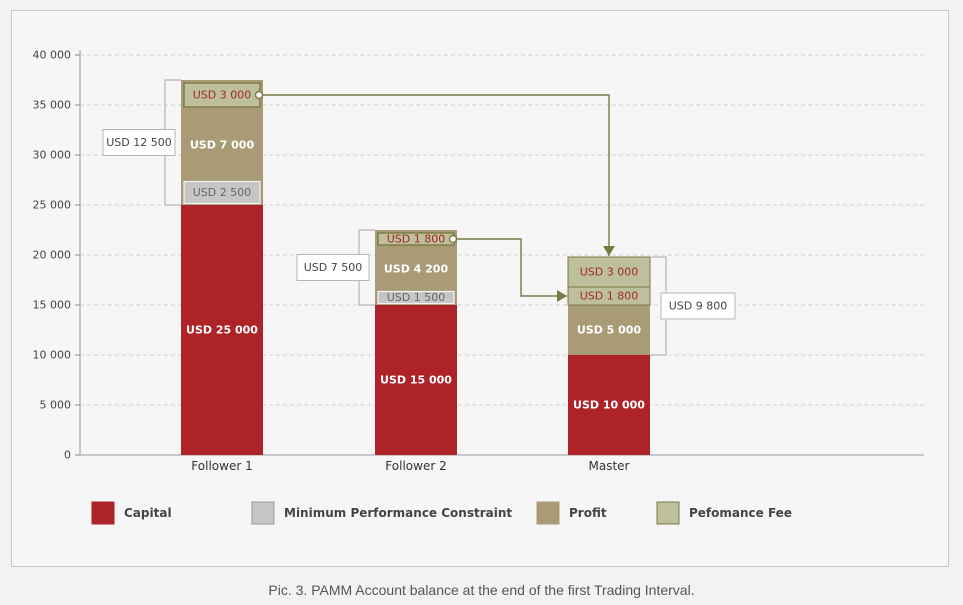 The width and height of the screenshot is (963, 605). What do you see at coordinates (548, 513) in the screenshot?
I see `legend-swatch-profit` at bounding box center [548, 513].